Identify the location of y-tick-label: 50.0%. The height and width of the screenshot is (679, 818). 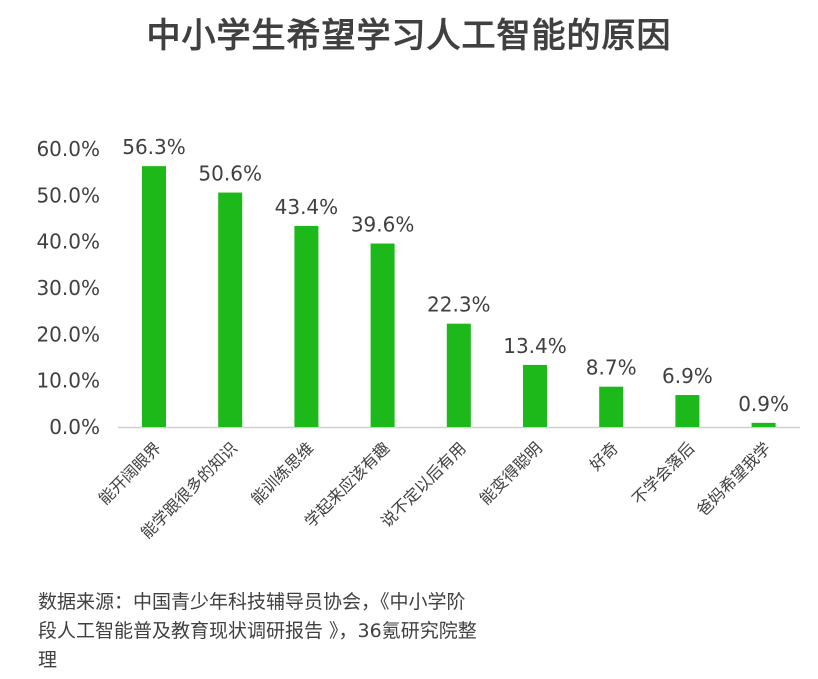
(68, 195).